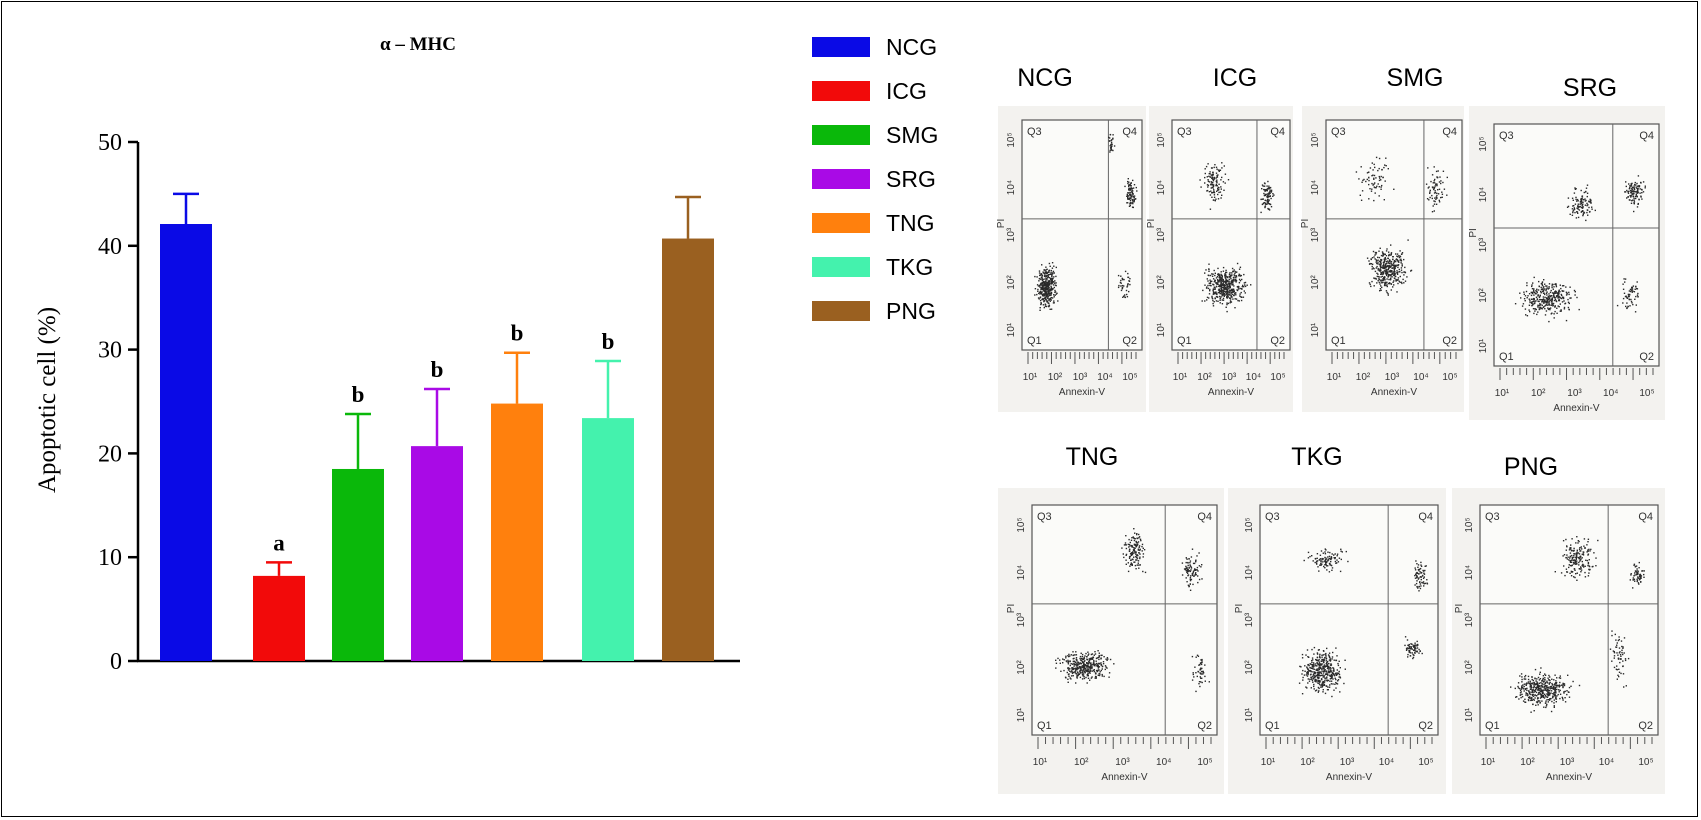  Describe the element at coordinates (358, 521) in the screenshot. I see `bar-group-smg: b` at that location.